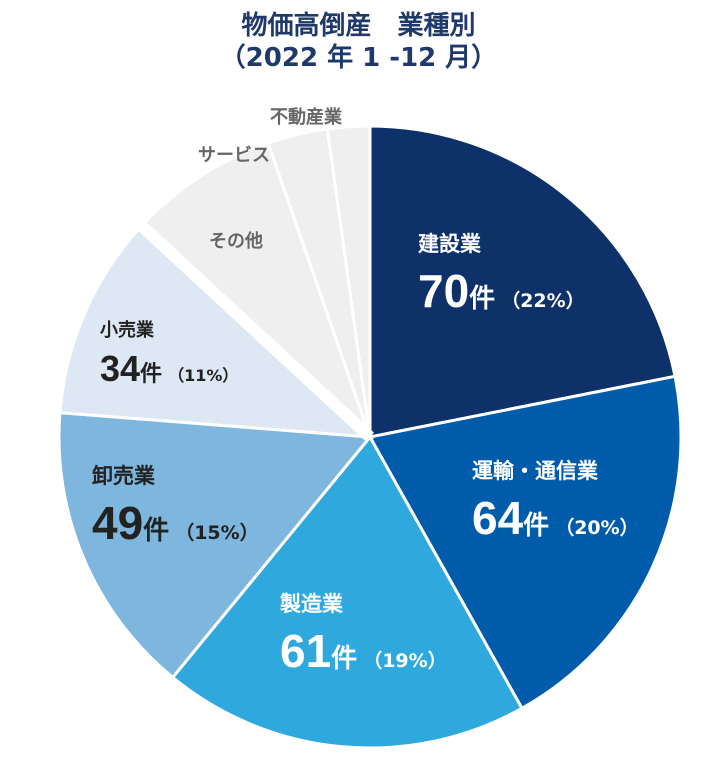 This screenshot has height=770, width=717. Describe the element at coordinates (363, 634) in the screenshot. I see `slice-label-manufacturing: 製造業 61件 （19%）` at that location.